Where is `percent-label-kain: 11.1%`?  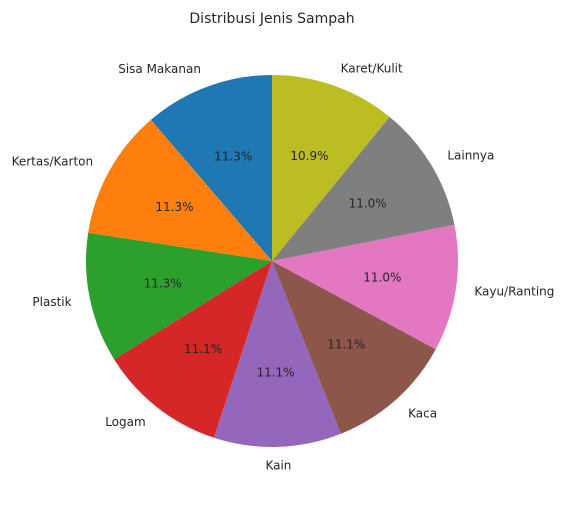 percent-label-kain: 11.1% is located at coordinates (275, 373).